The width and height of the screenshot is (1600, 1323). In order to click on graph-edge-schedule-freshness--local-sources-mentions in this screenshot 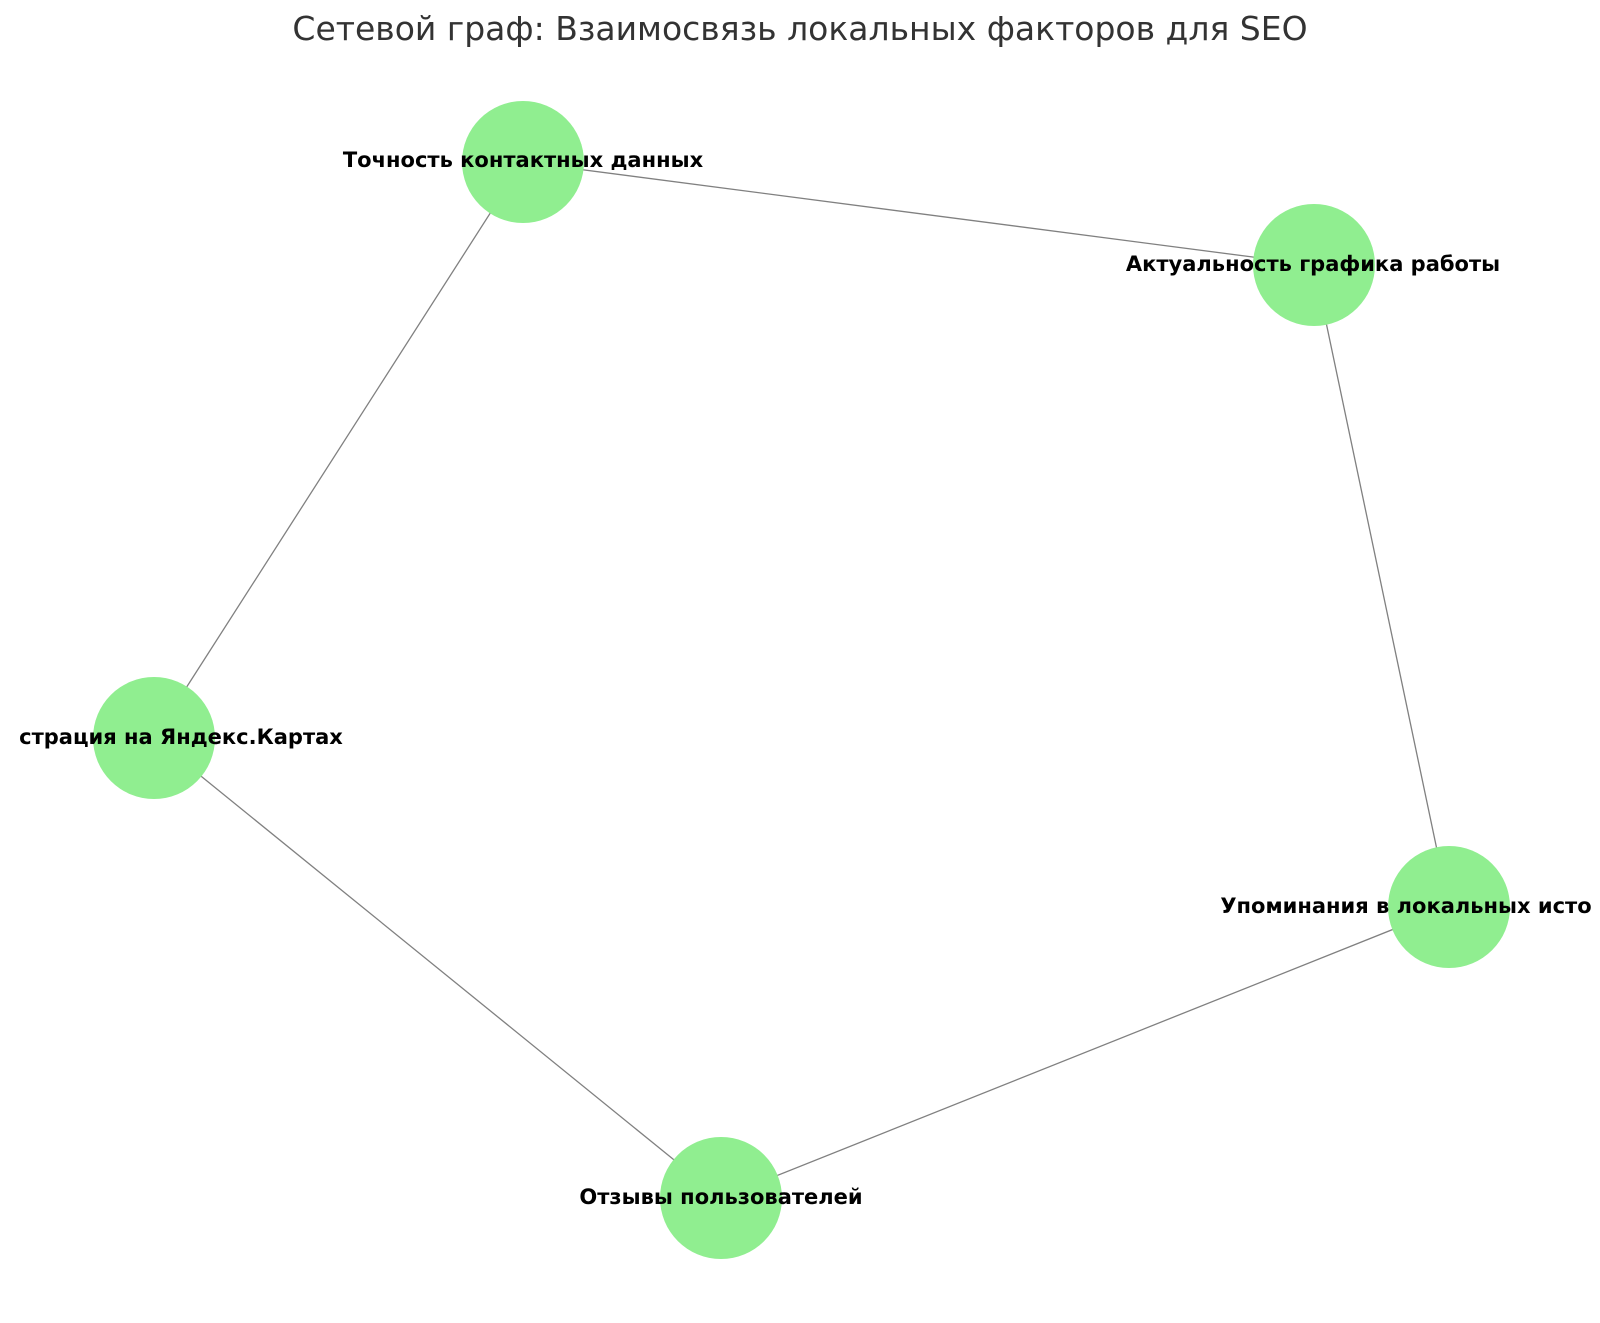, I will do `click(1381, 586)`.